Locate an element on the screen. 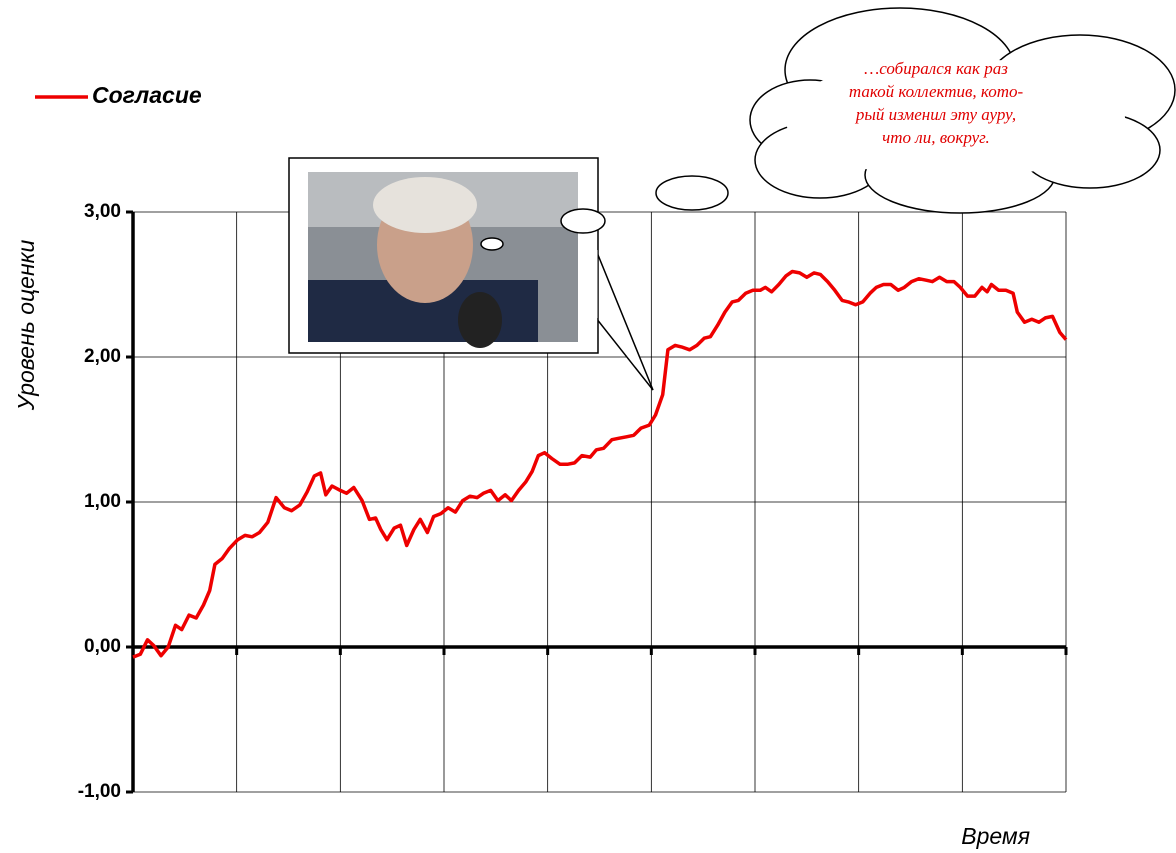 The image size is (1176, 853). photo-hair is located at coordinates (425, 205).